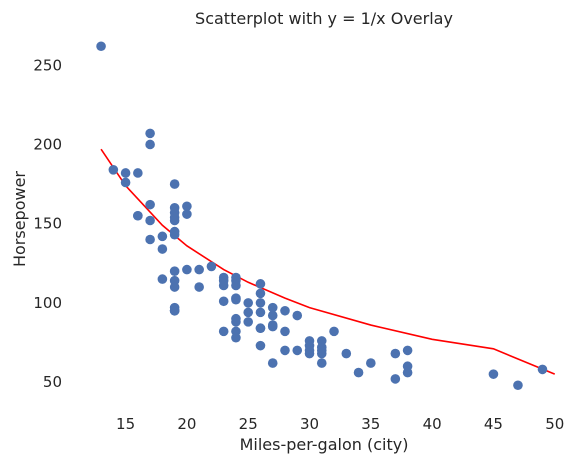 The height and width of the screenshot is (463, 581). What do you see at coordinates (47, 144) in the screenshot?
I see `y-tick-label: 200` at bounding box center [47, 144].